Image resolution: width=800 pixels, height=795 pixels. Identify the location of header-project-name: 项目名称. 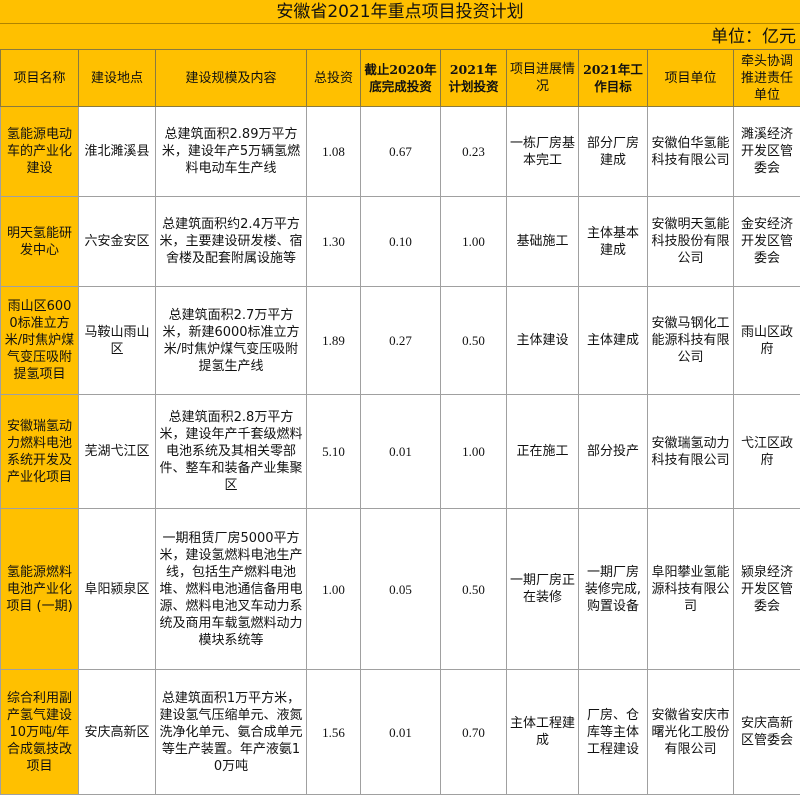
(40, 78).